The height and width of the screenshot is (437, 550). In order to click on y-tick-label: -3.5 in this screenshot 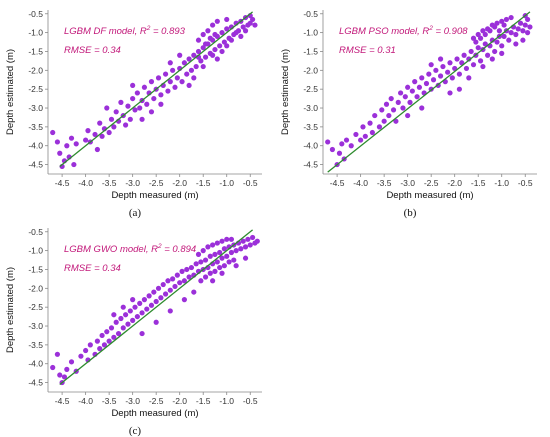, I will do `click(35, 127)`.